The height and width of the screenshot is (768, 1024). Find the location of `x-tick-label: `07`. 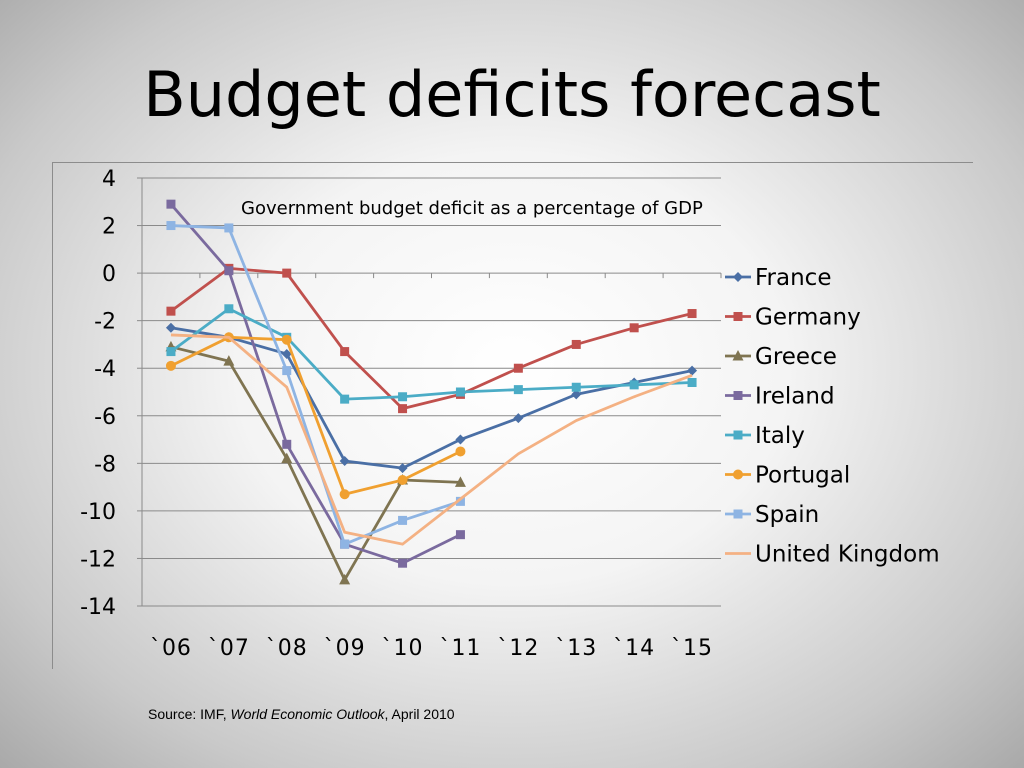

x-tick-label: `07 is located at coordinates (229, 648).